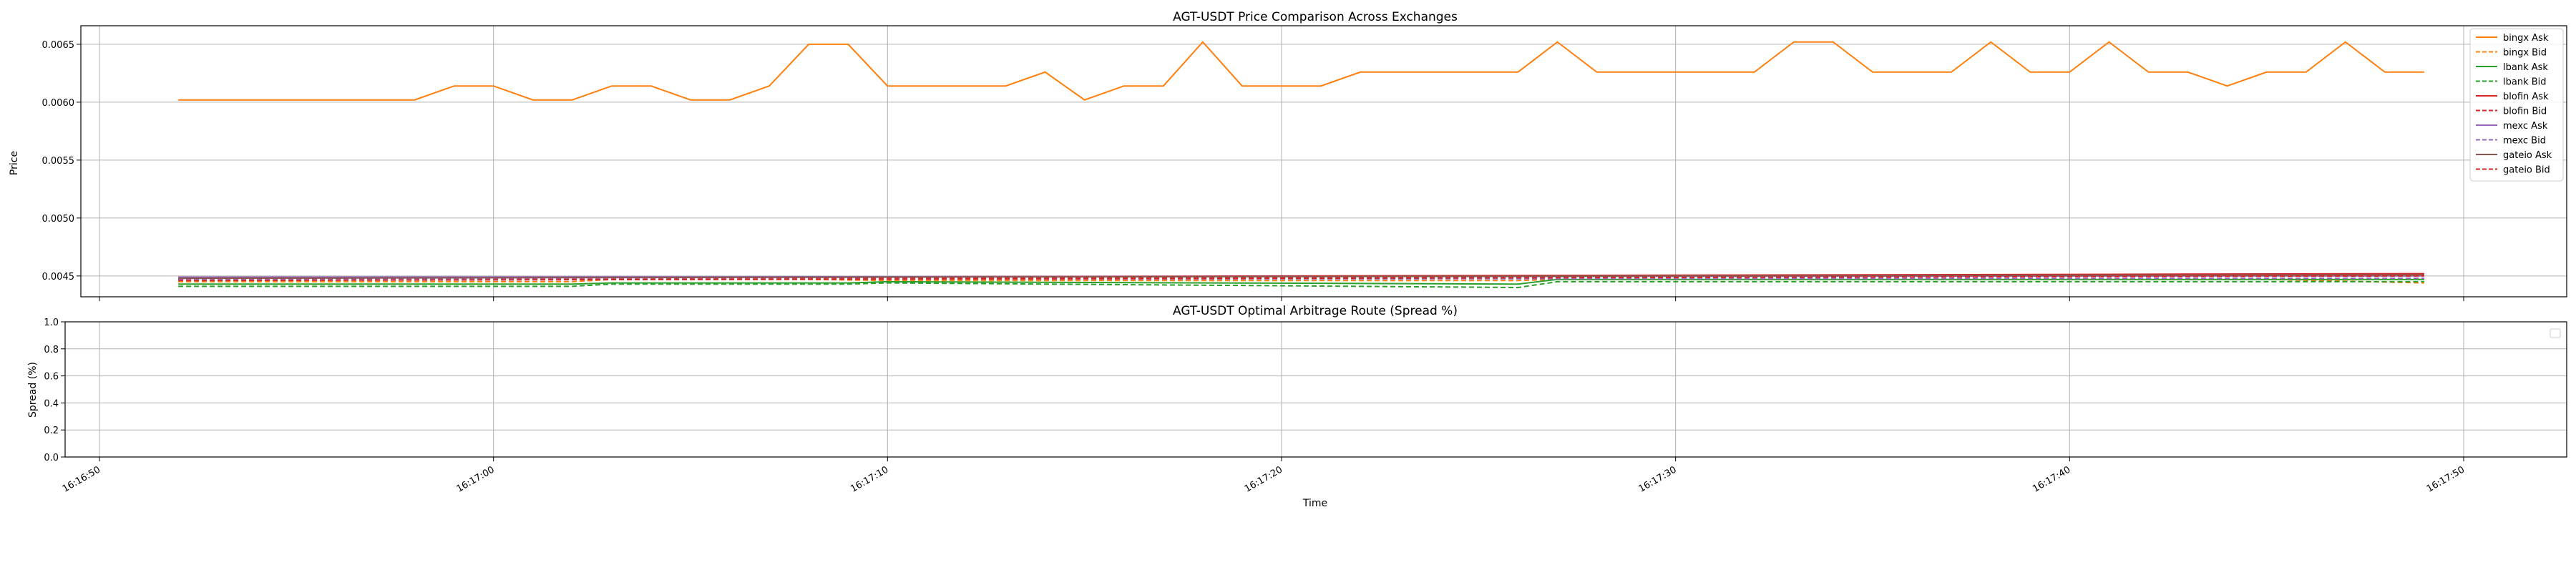  I want to click on y-ticks: 0.0 0.2 0.4 0.6 0.8 1.0, so click(54, 390).